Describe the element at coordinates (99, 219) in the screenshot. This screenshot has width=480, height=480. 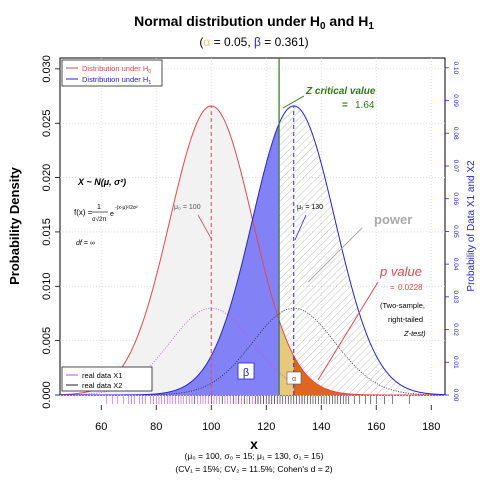
I see `svg-text: σ√2π` at that location.